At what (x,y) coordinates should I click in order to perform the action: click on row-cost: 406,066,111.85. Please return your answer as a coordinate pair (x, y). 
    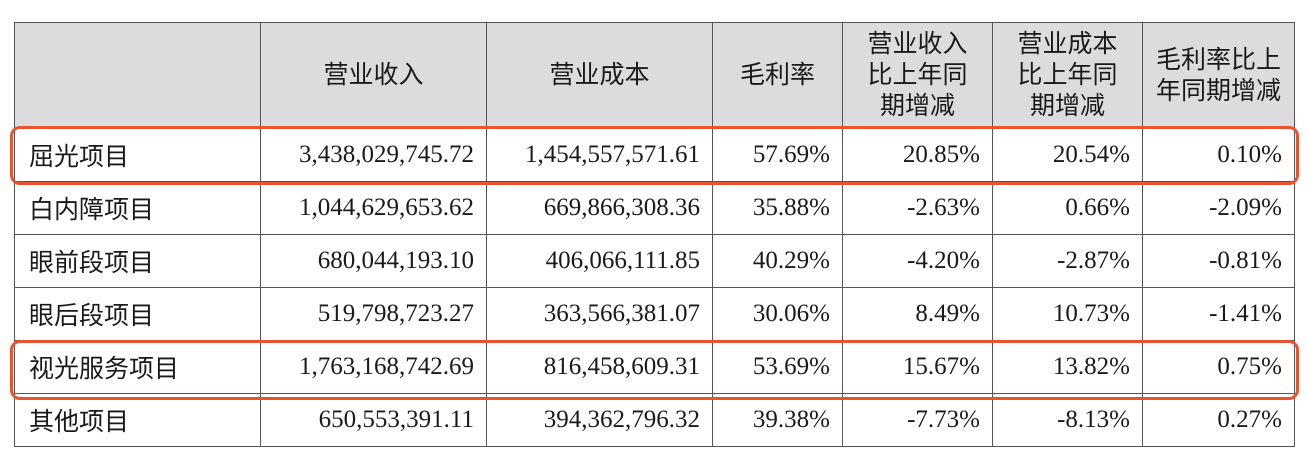
    Looking at the image, I should click on (599, 261).